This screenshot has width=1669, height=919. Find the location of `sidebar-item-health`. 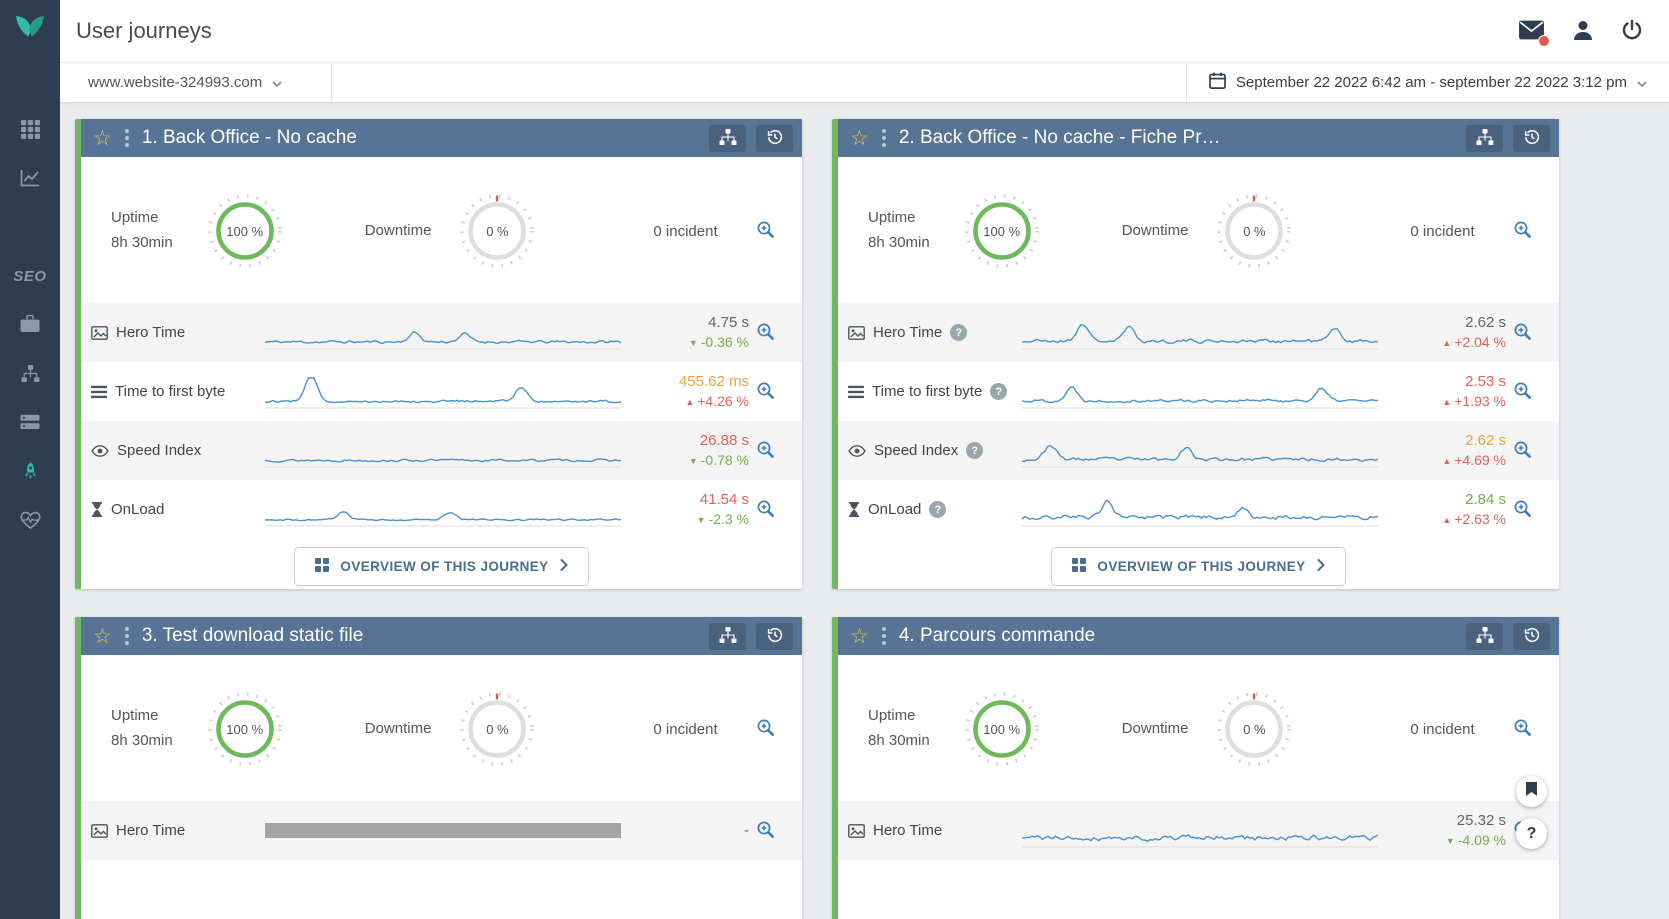

sidebar-item-health is located at coordinates (30, 521).